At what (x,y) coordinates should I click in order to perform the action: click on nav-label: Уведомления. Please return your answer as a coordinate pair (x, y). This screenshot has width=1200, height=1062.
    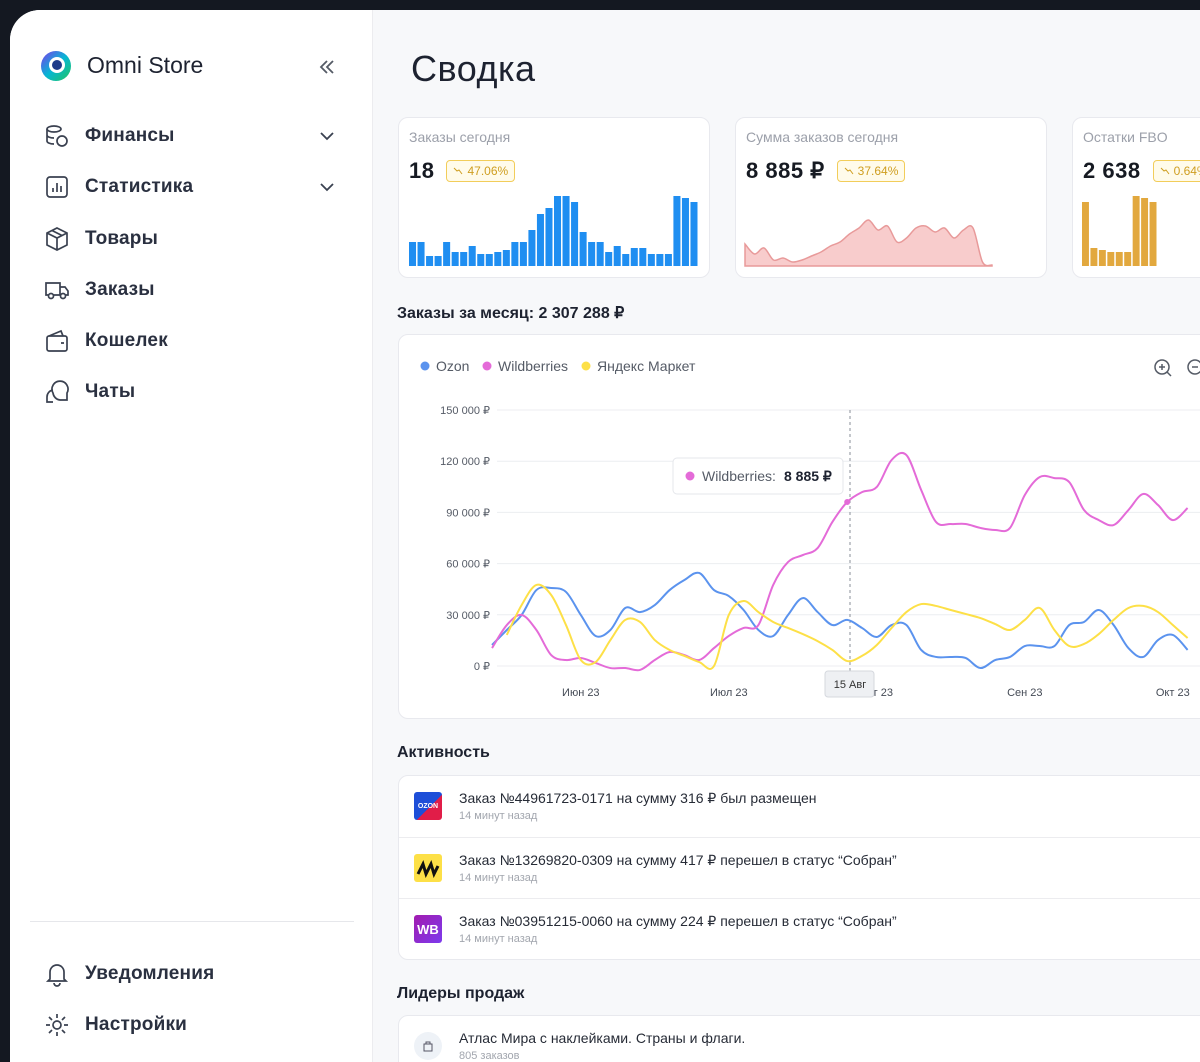
    Looking at the image, I should click on (150, 973).